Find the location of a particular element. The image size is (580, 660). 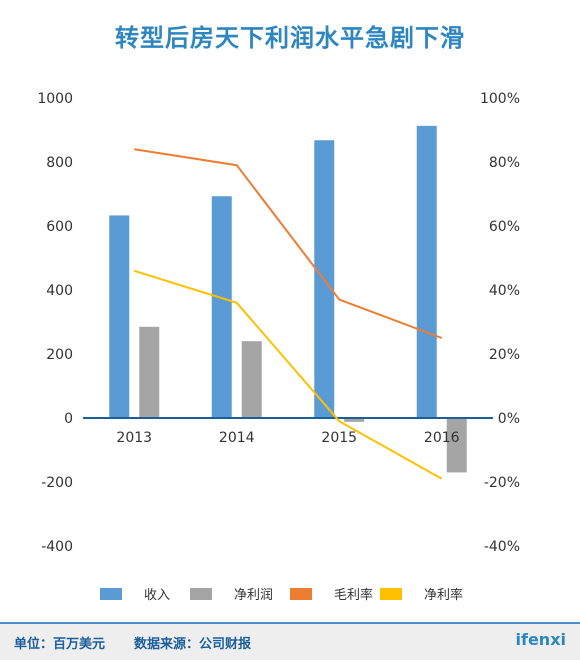

bar-净利润-2013 is located at coordinates (149, 372).